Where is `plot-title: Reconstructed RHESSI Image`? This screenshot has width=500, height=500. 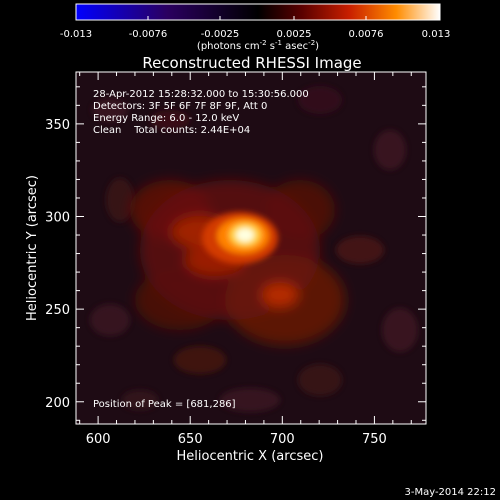 plot-title: Reconstructed RHESSI Image is located at coordinates (251, 63).